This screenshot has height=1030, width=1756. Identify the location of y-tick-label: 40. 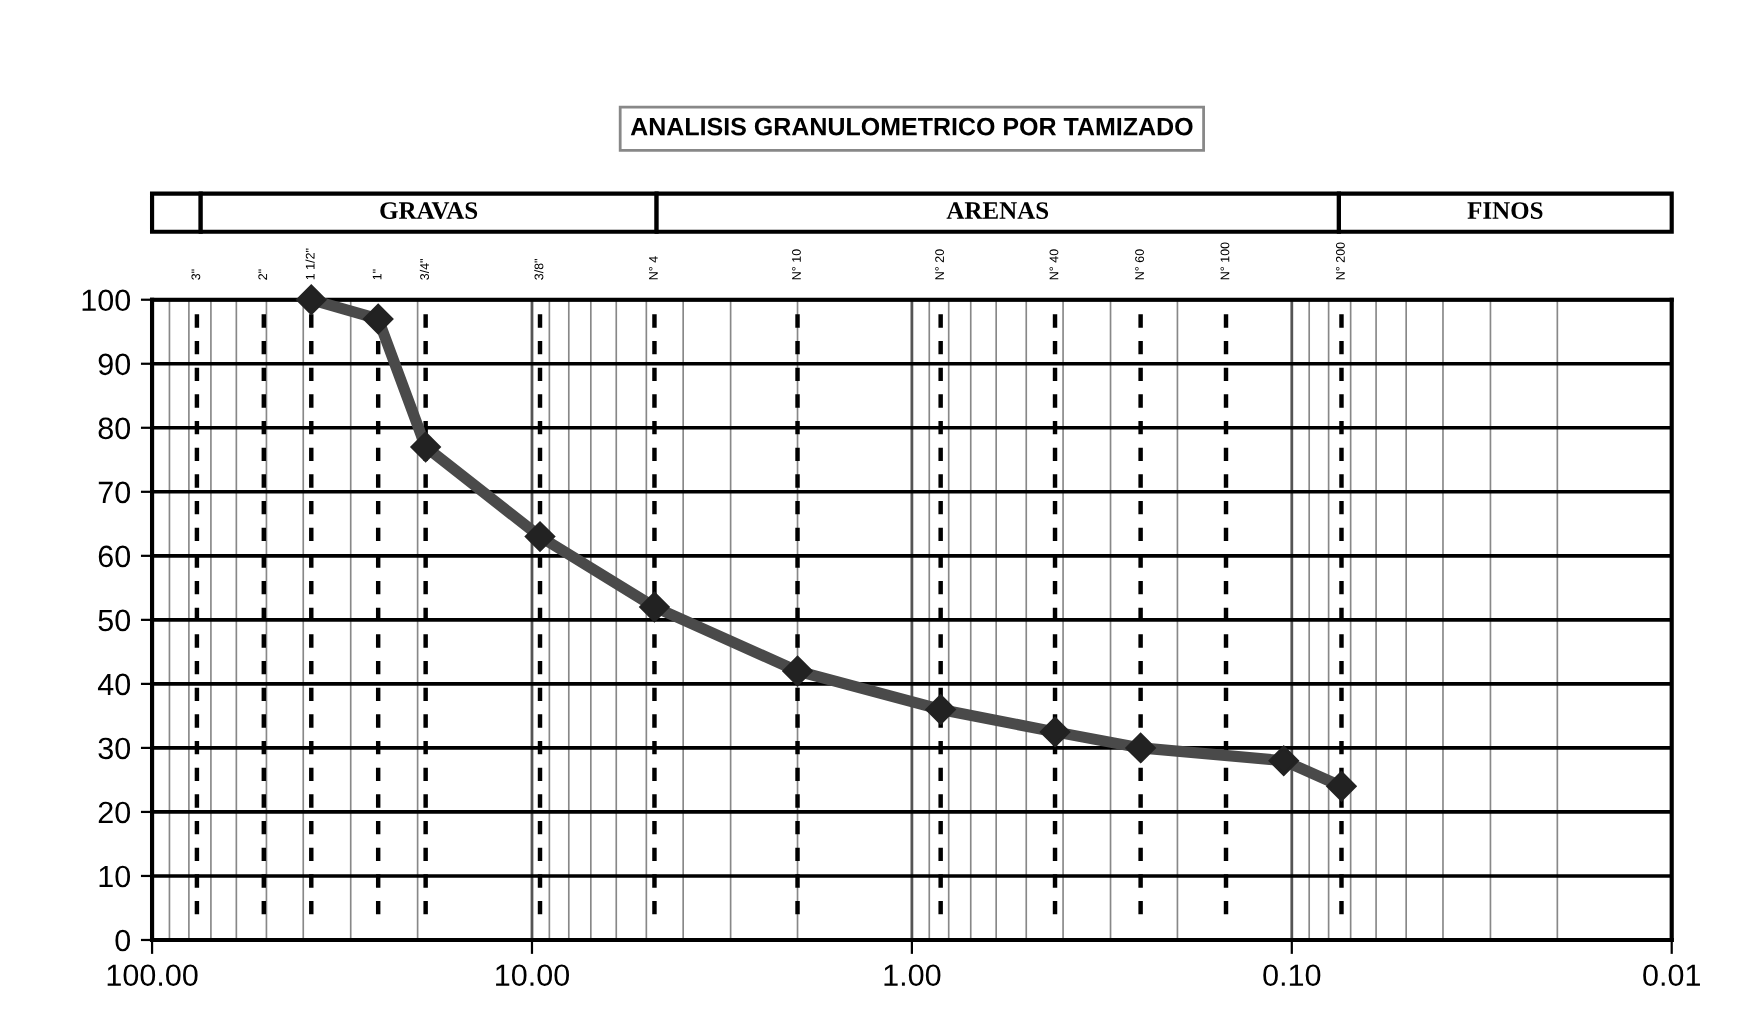
(114, 684).